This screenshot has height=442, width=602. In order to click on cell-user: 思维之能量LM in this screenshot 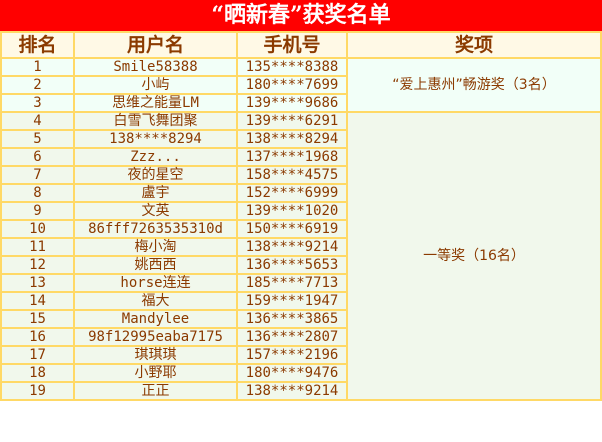, I will do `click(155, 103)`.